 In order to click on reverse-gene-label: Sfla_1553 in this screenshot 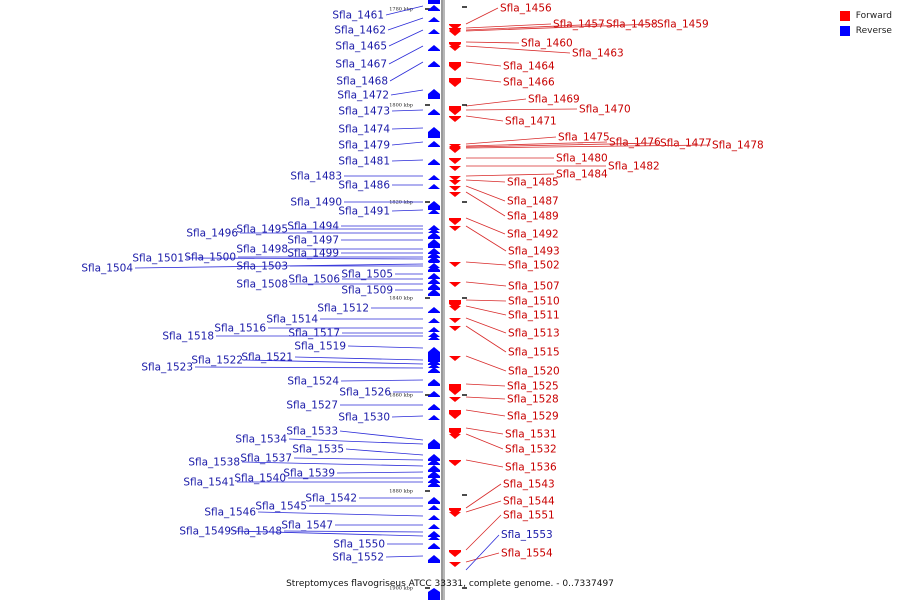, I will do `click(527, 535)`.